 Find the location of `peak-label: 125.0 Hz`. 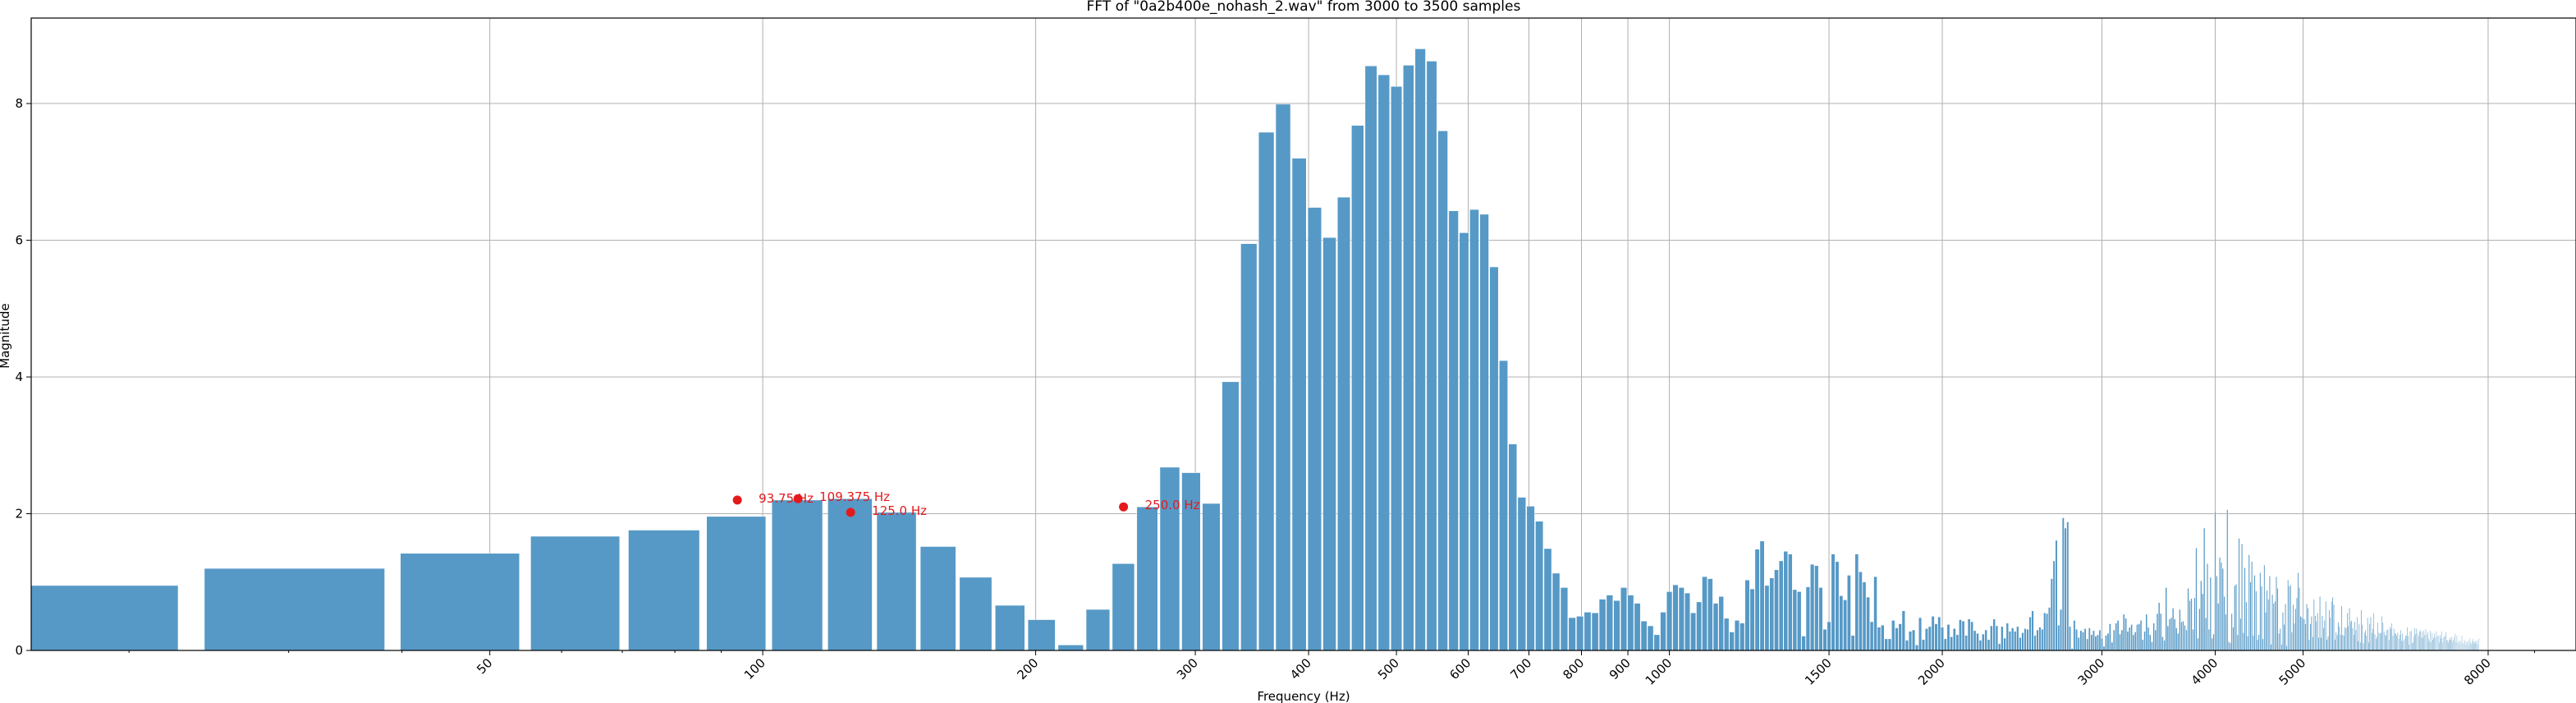

peak-label: 125.0 Hz is located at coordinates (900, 510).